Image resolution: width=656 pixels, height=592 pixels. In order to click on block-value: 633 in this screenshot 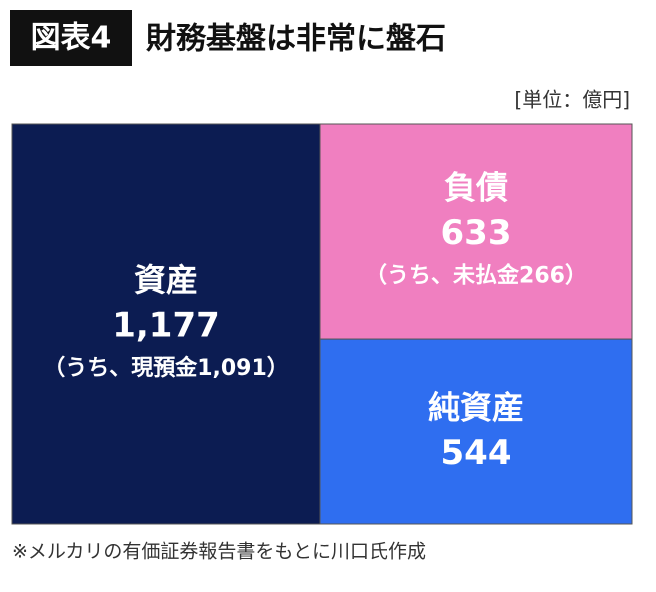, I will do `click(476, 233)`.